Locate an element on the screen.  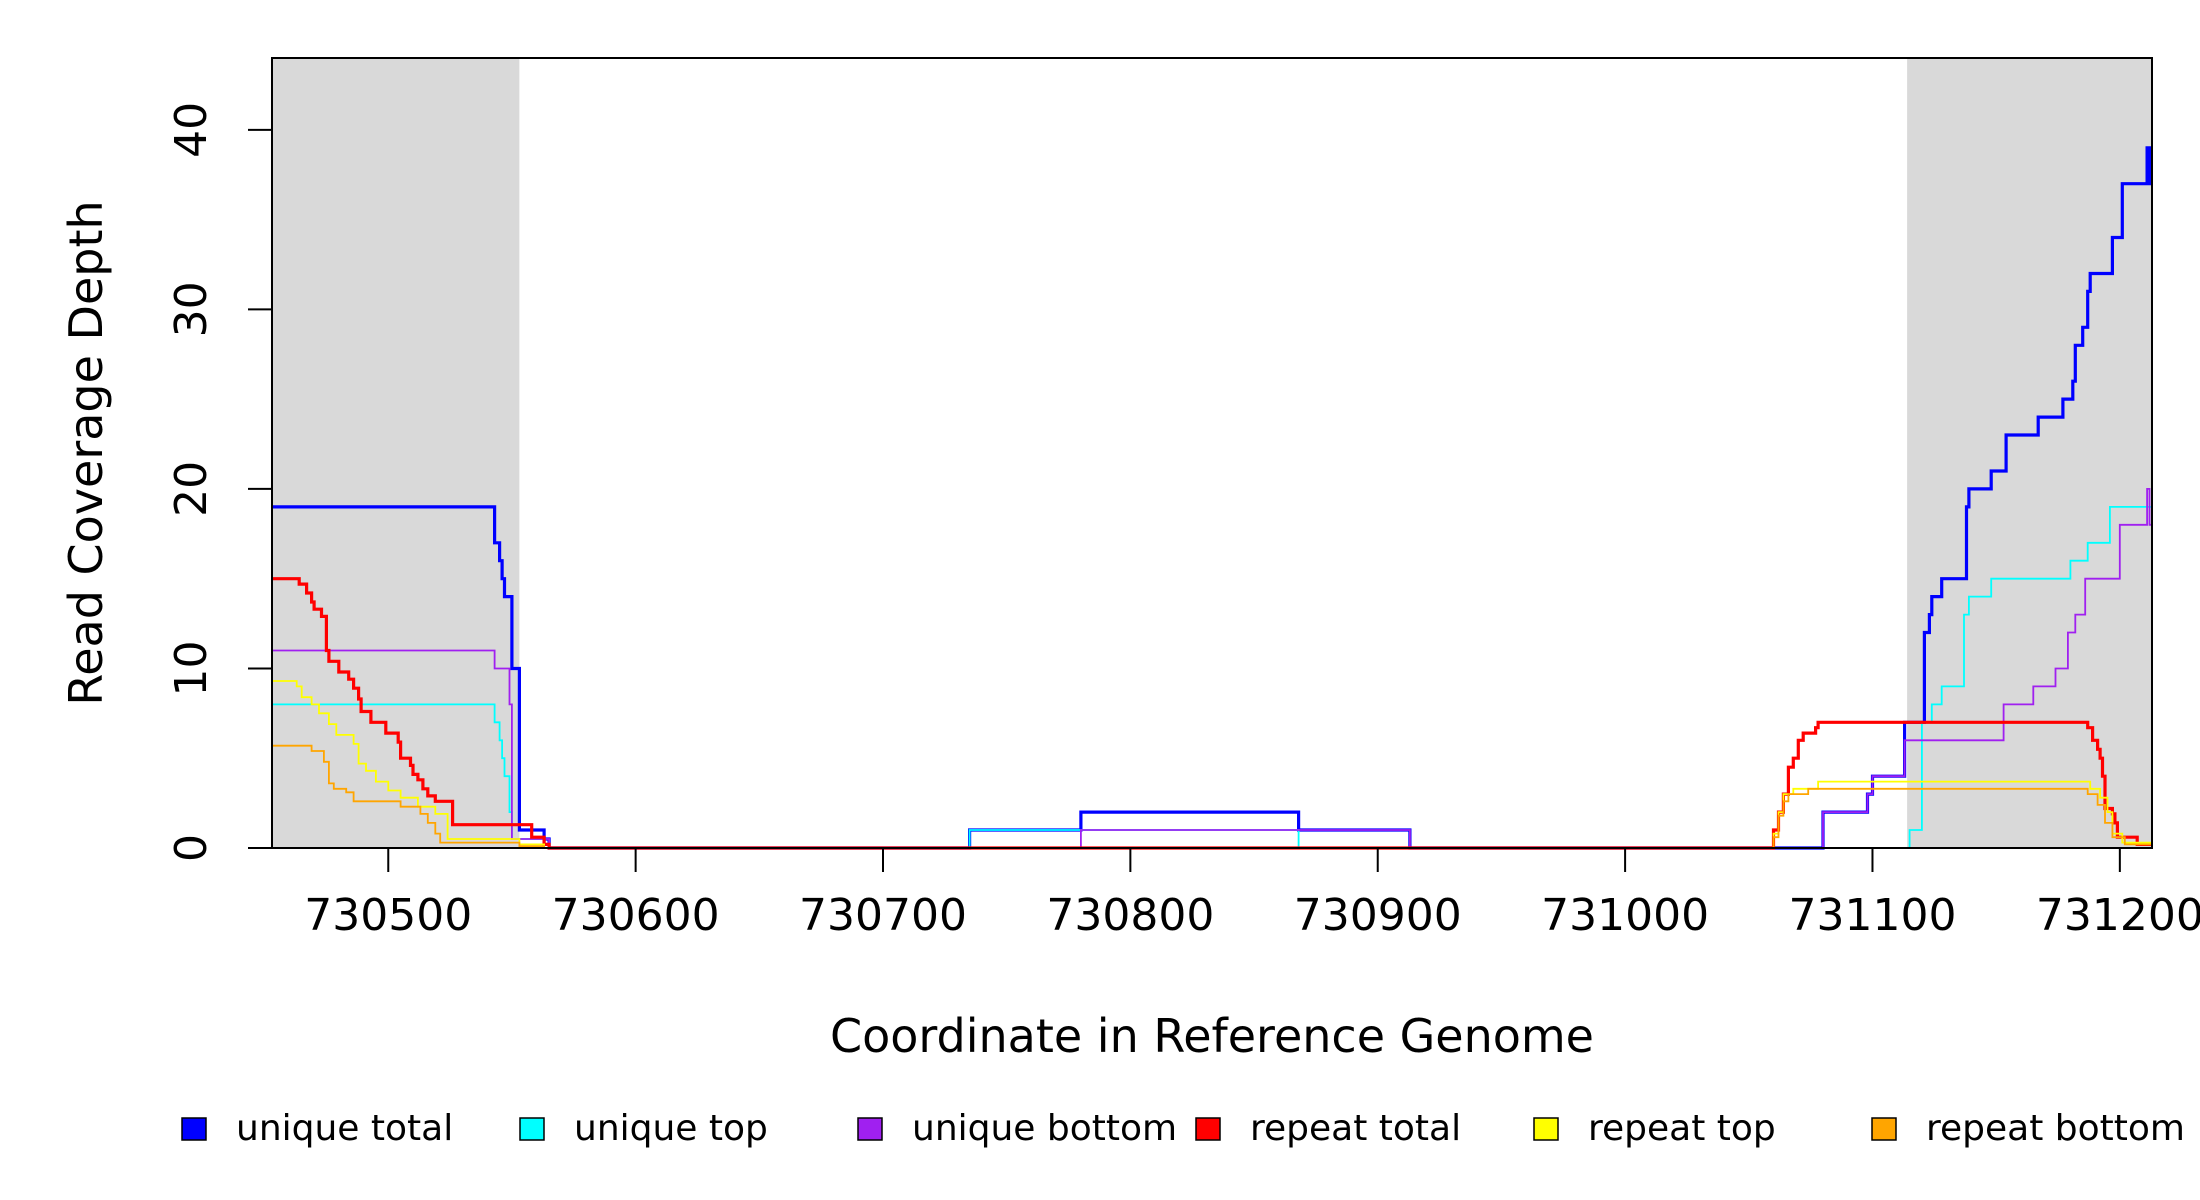
legend-label: repeat bottom is located at coordinates (2055, 1128).